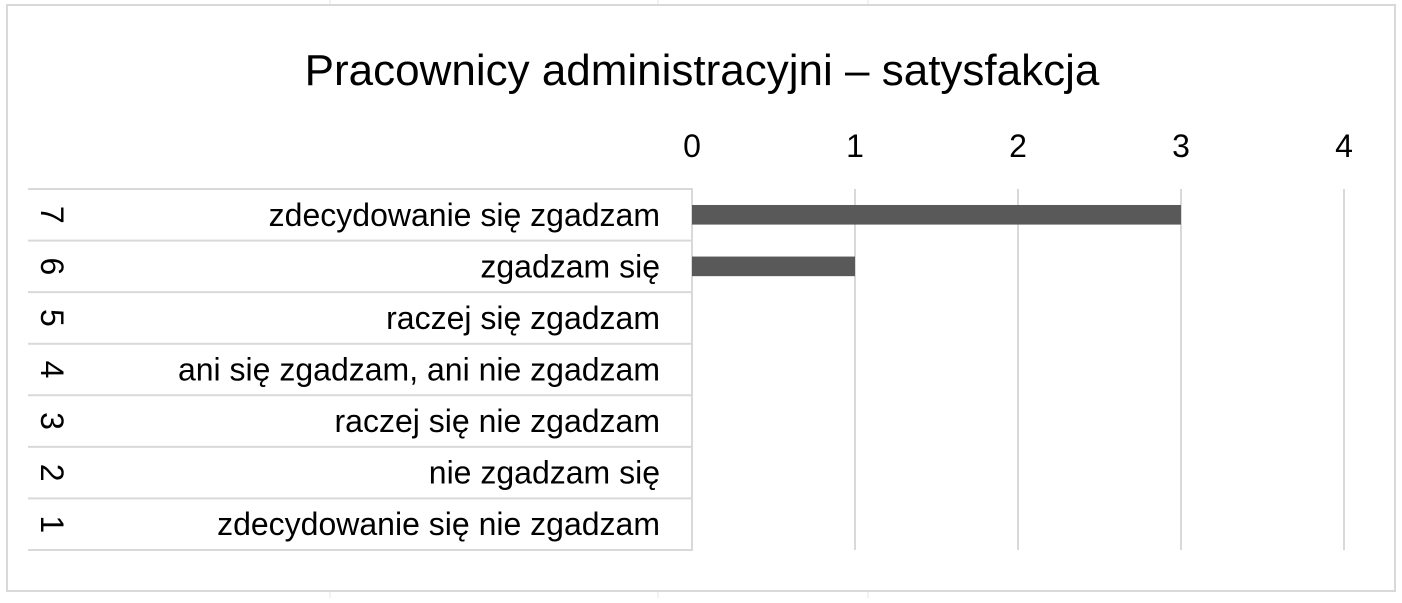  I want to click on category-code: 6, so click(52, 266).